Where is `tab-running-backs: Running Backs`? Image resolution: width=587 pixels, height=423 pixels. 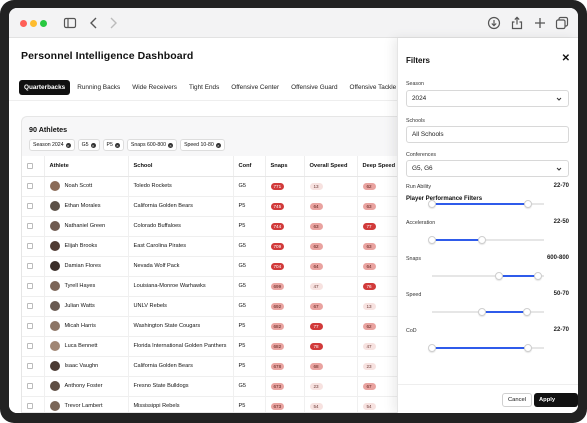 tab-running-backs: Running Backs is located at coordinates (99, 87).